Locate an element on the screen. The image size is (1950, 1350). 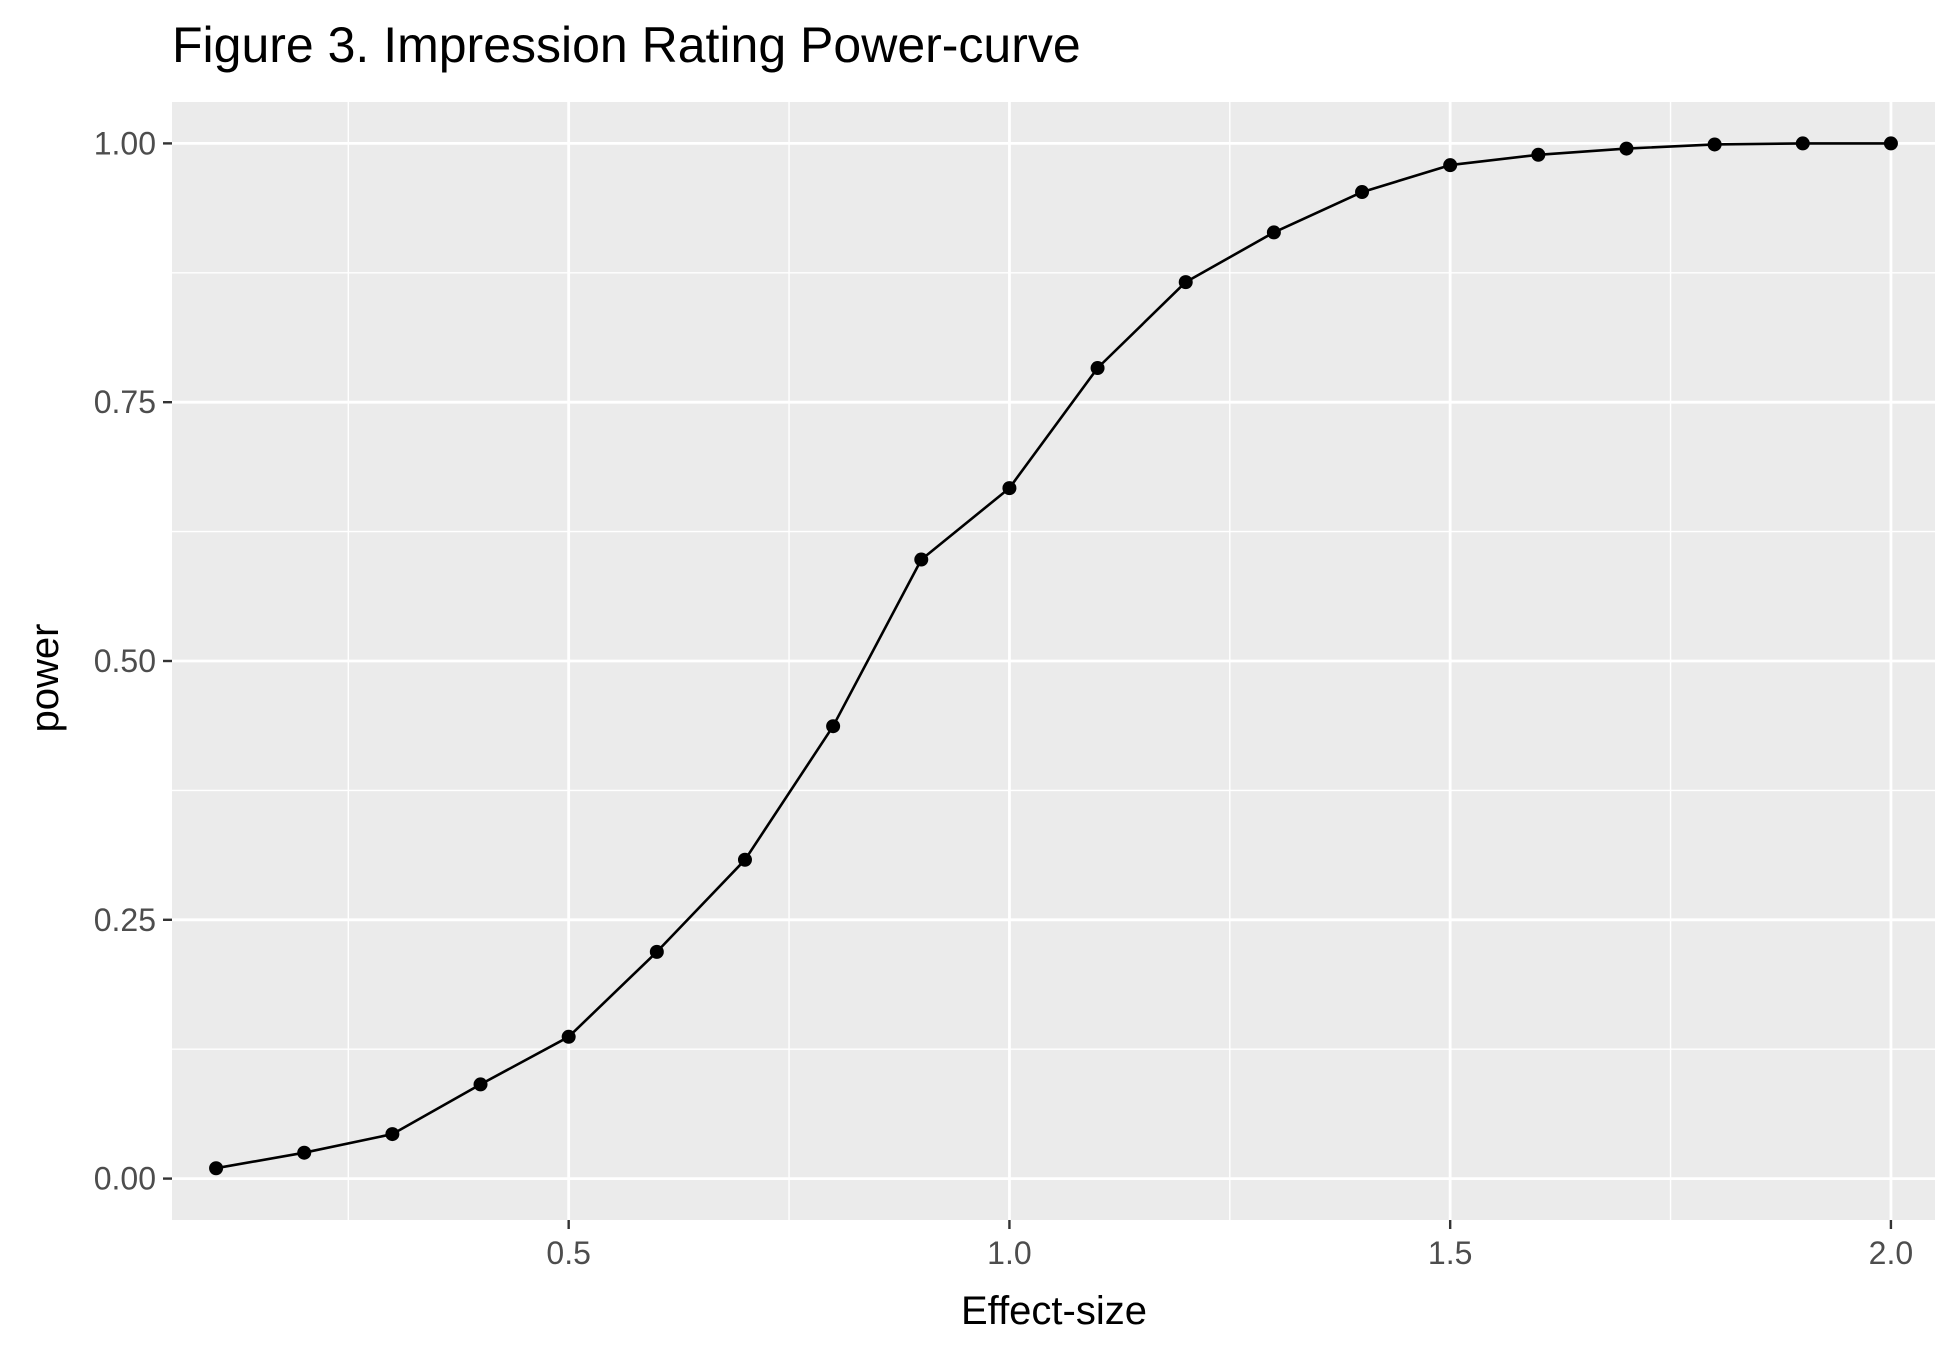
y-tick-label: 0.75 is located at coordinates (125, 402).